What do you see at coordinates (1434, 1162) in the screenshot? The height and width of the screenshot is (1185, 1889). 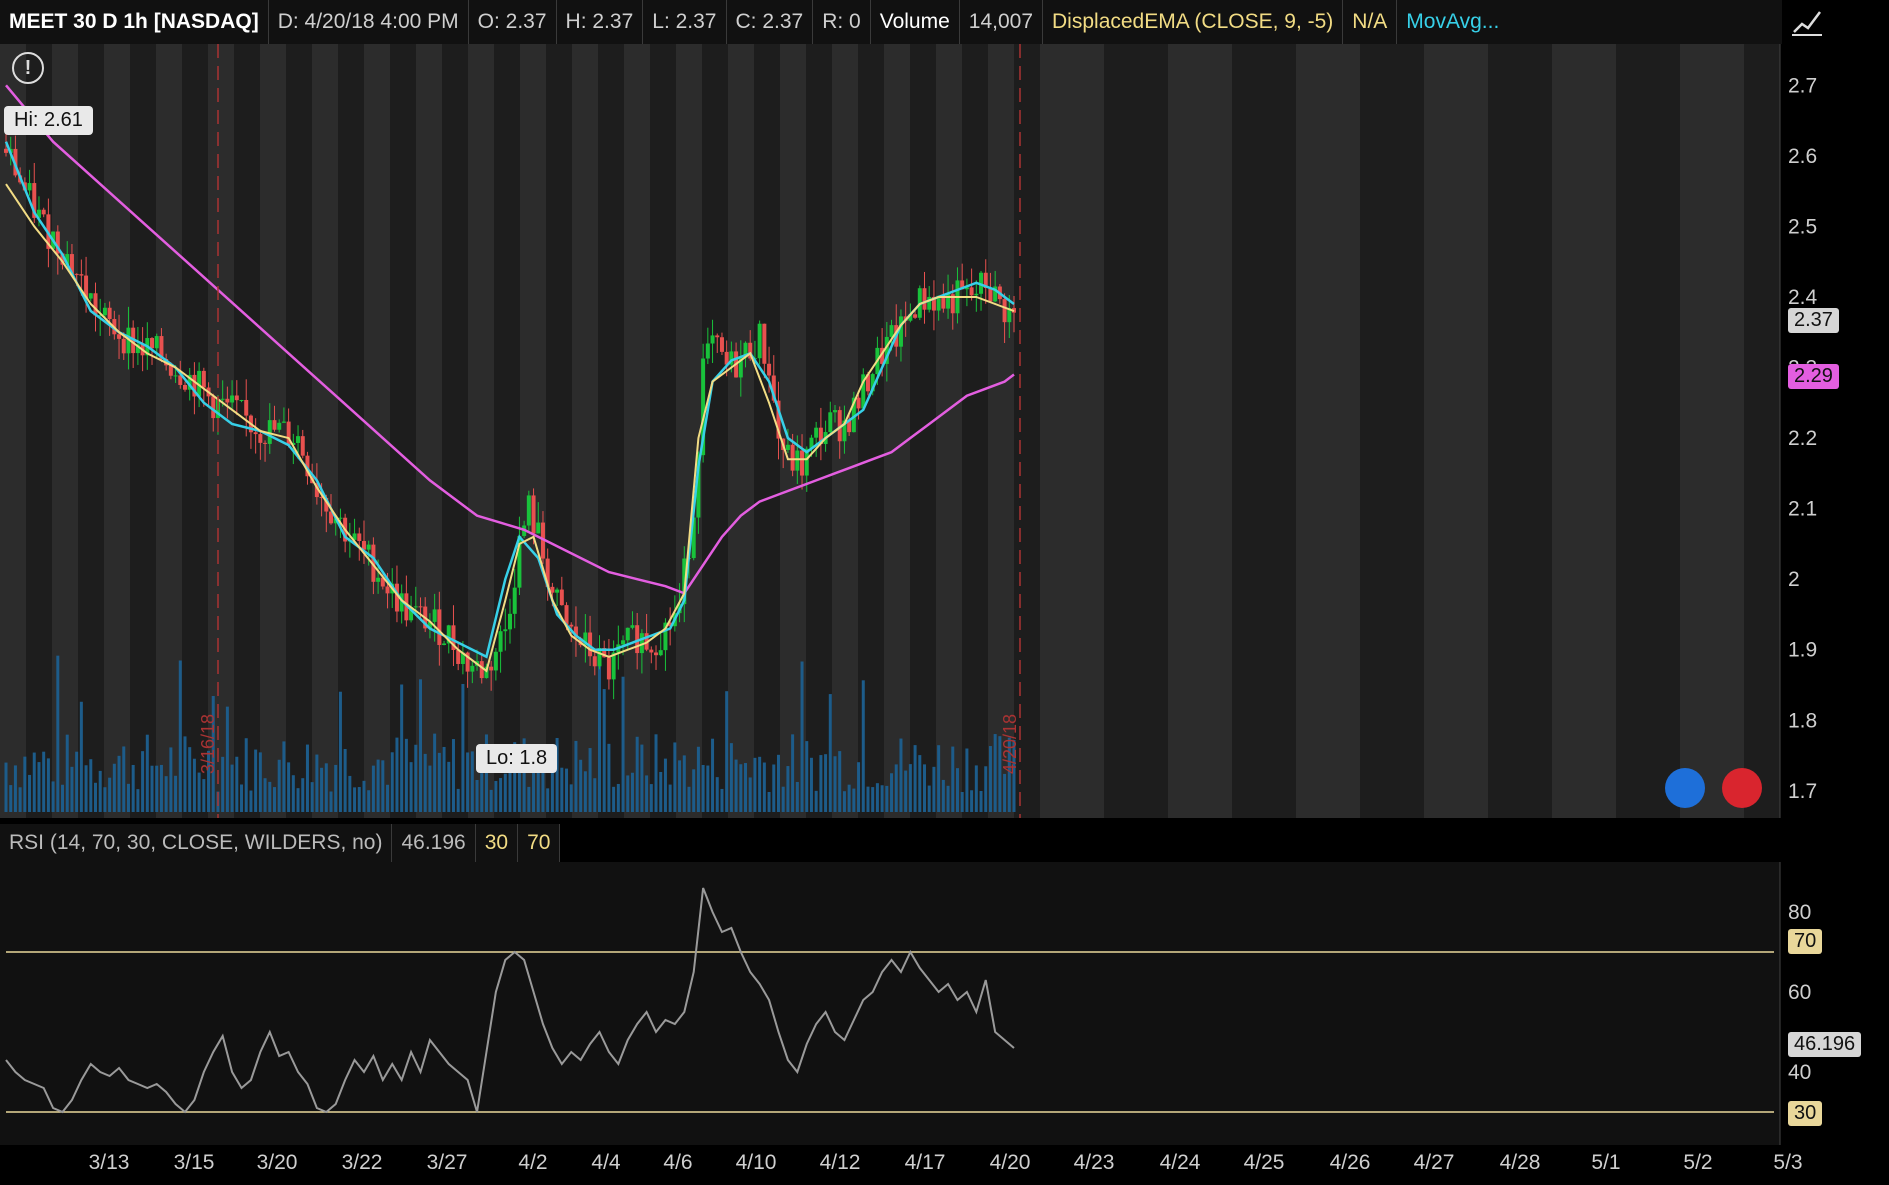 I see `time-tick: 4/27` at bounding box center [1434, 1162].